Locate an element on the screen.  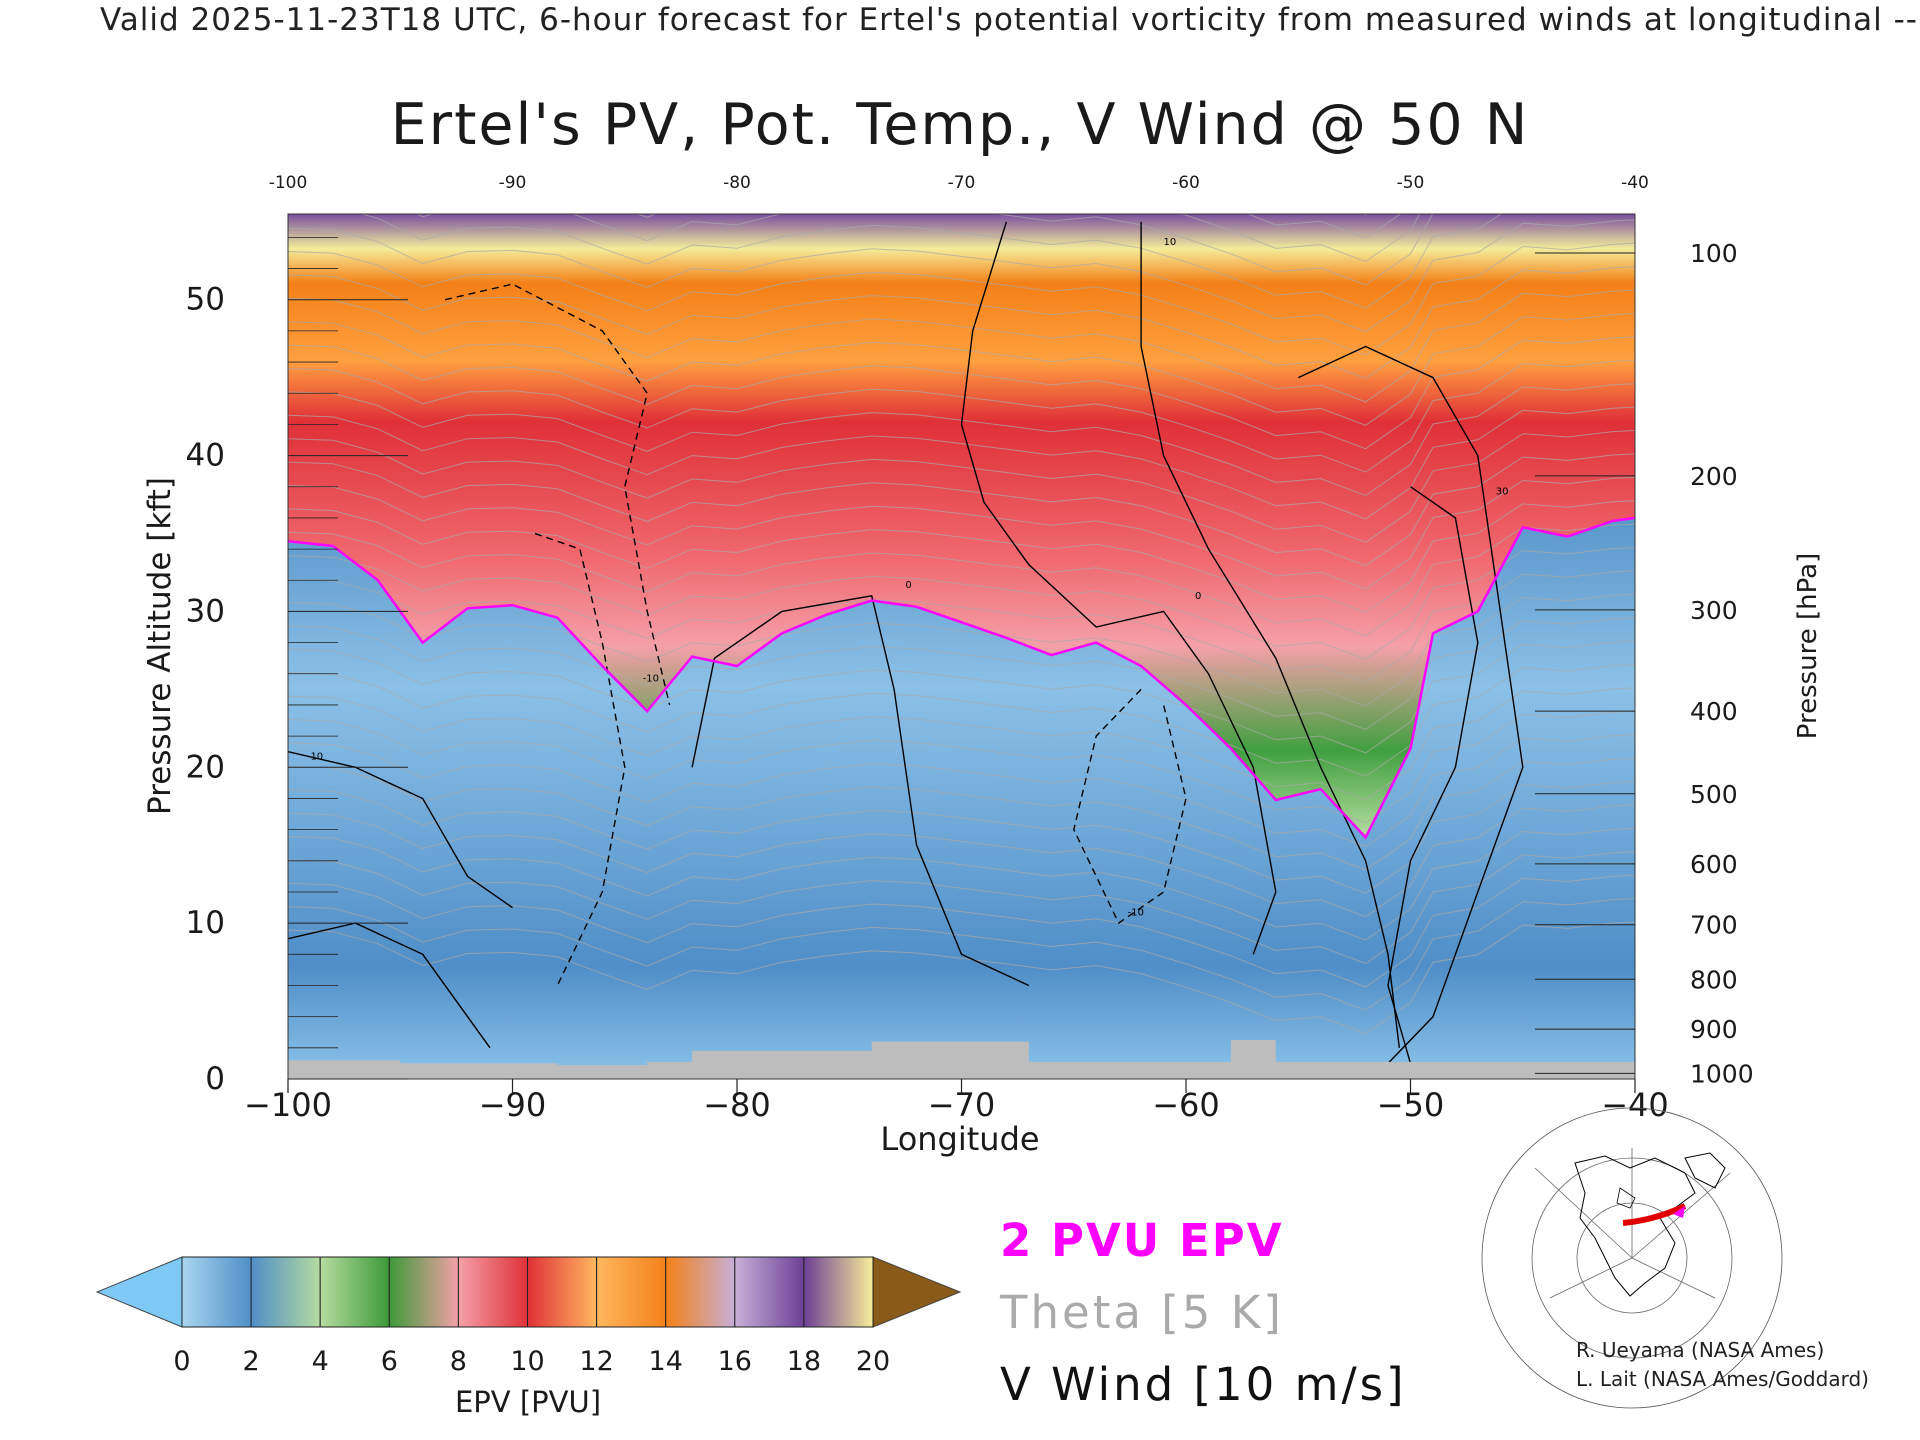
y-right-tick-label: 600 is located at coordinates (1714, 864).